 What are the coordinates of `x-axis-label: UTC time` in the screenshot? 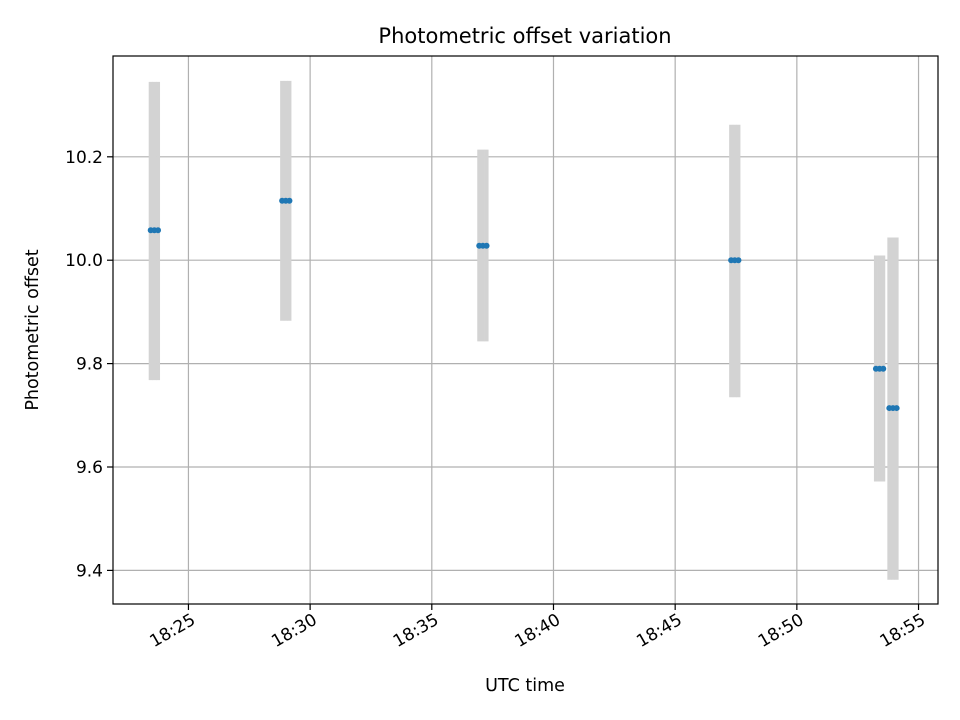 It's located at (525, 686).